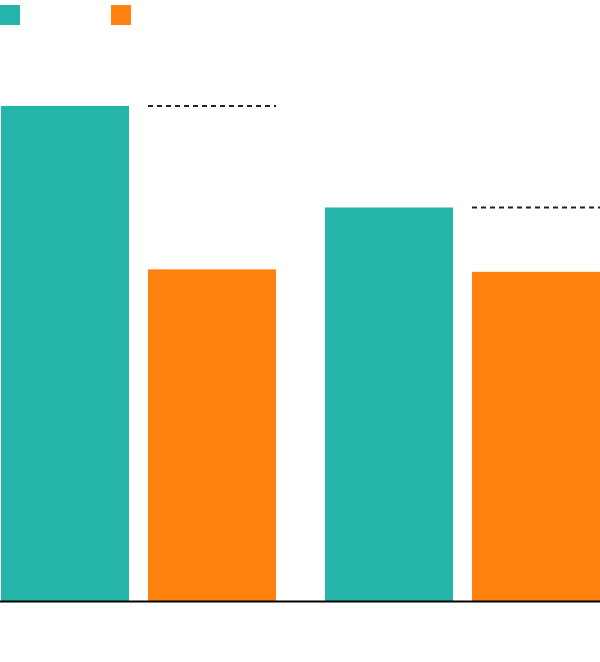 This screenshot has height=662, width=600. I want to click on bar-series2-category2, so click(536, 436).